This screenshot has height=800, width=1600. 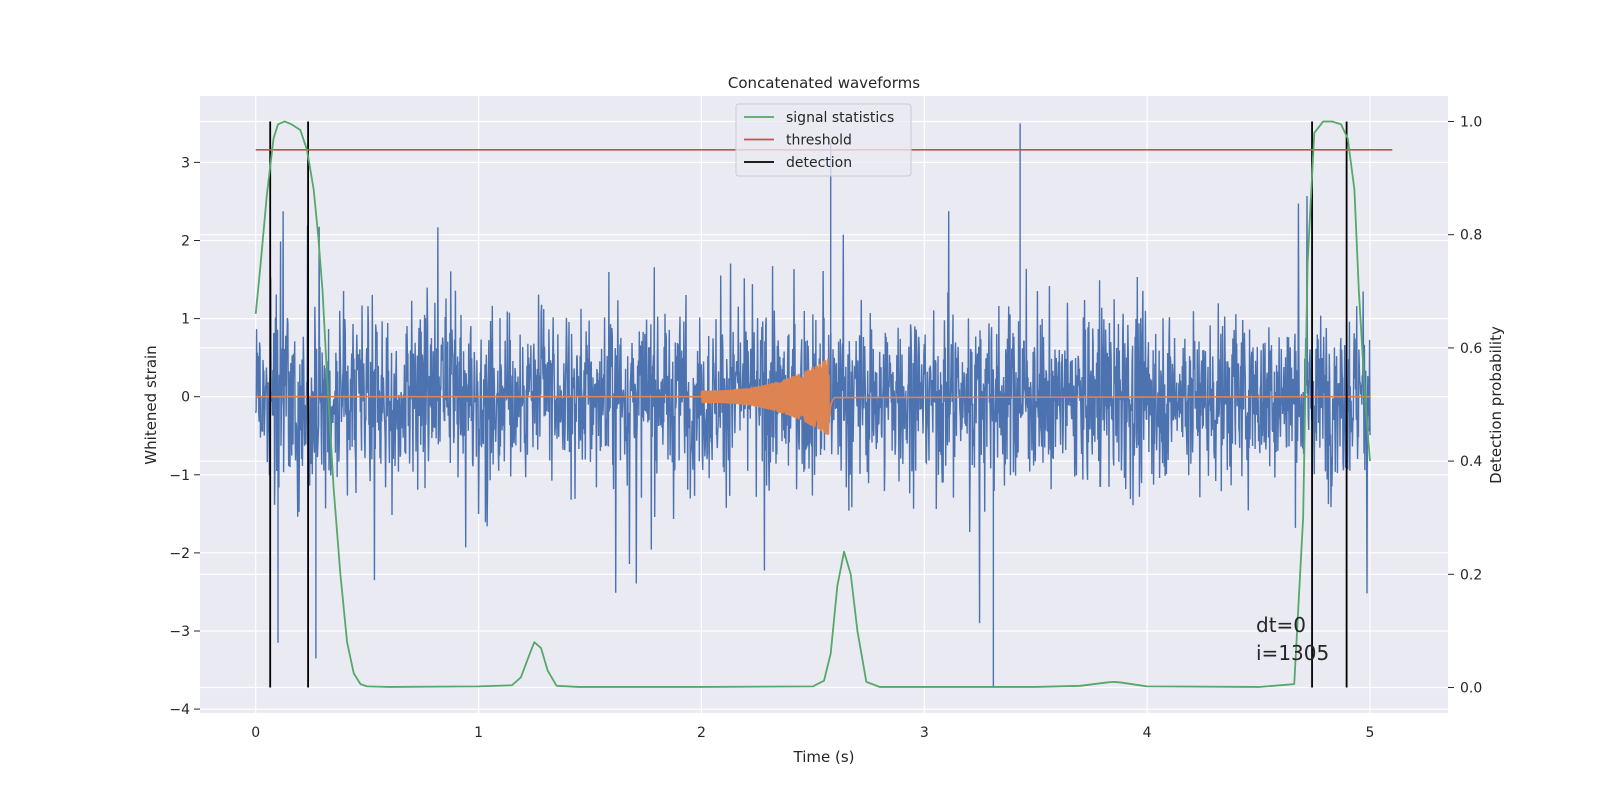 What do you see at coordinates (255, 733) in the screenshot?
I see `x-tick-label: 0` at bounding box center [255, 733].